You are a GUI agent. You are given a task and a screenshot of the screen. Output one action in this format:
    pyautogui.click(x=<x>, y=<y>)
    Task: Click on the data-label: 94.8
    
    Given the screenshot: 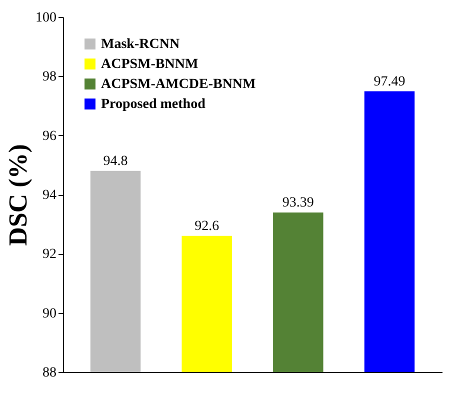 What is the action you would take?
    pyautogui.click(x=115, y=161)
    